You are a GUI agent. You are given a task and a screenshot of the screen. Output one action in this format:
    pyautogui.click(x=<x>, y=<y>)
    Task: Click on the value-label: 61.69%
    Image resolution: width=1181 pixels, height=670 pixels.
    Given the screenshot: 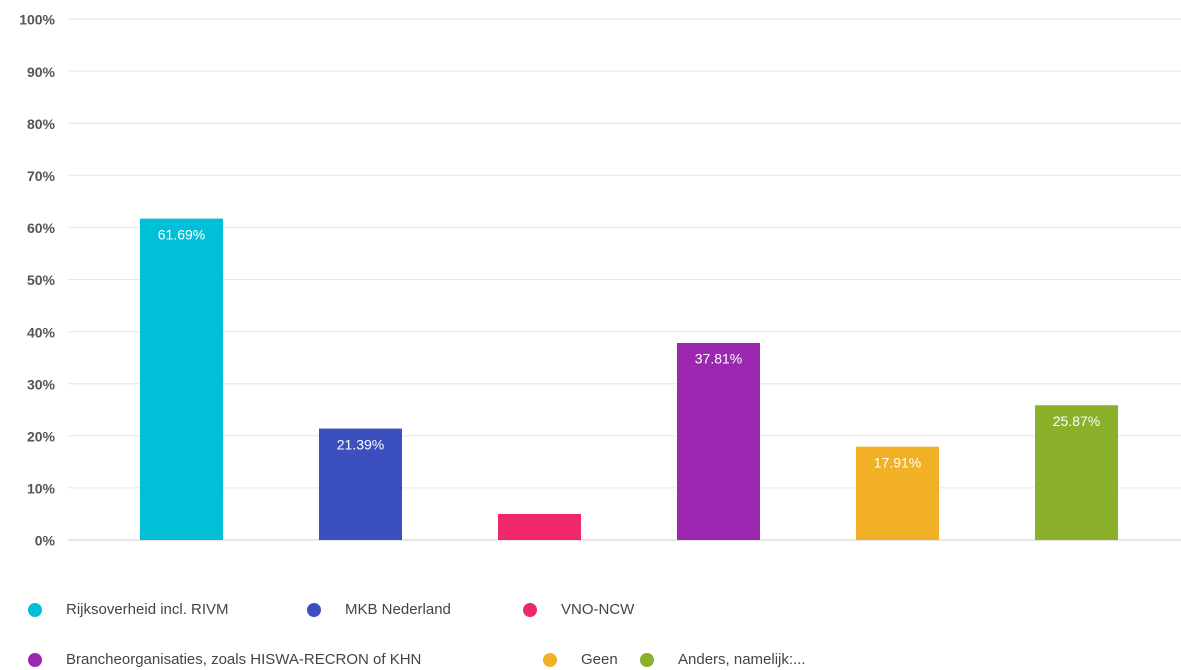 What is the action you would take?
    pyautogui.click(x=181, y=234)
    